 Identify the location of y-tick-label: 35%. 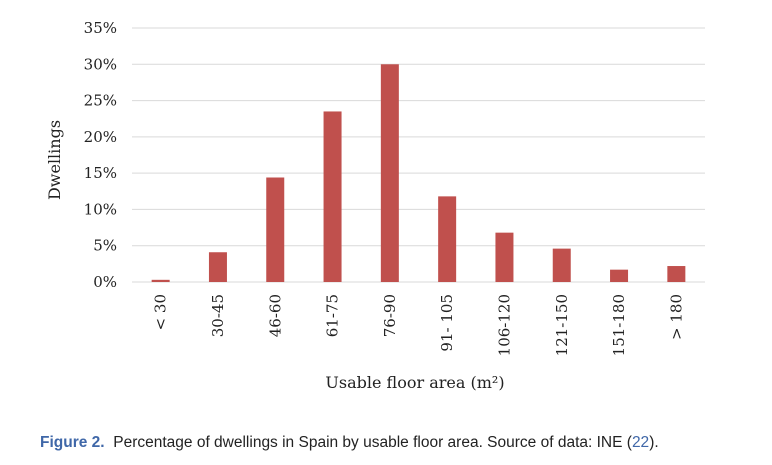
(100, 28).